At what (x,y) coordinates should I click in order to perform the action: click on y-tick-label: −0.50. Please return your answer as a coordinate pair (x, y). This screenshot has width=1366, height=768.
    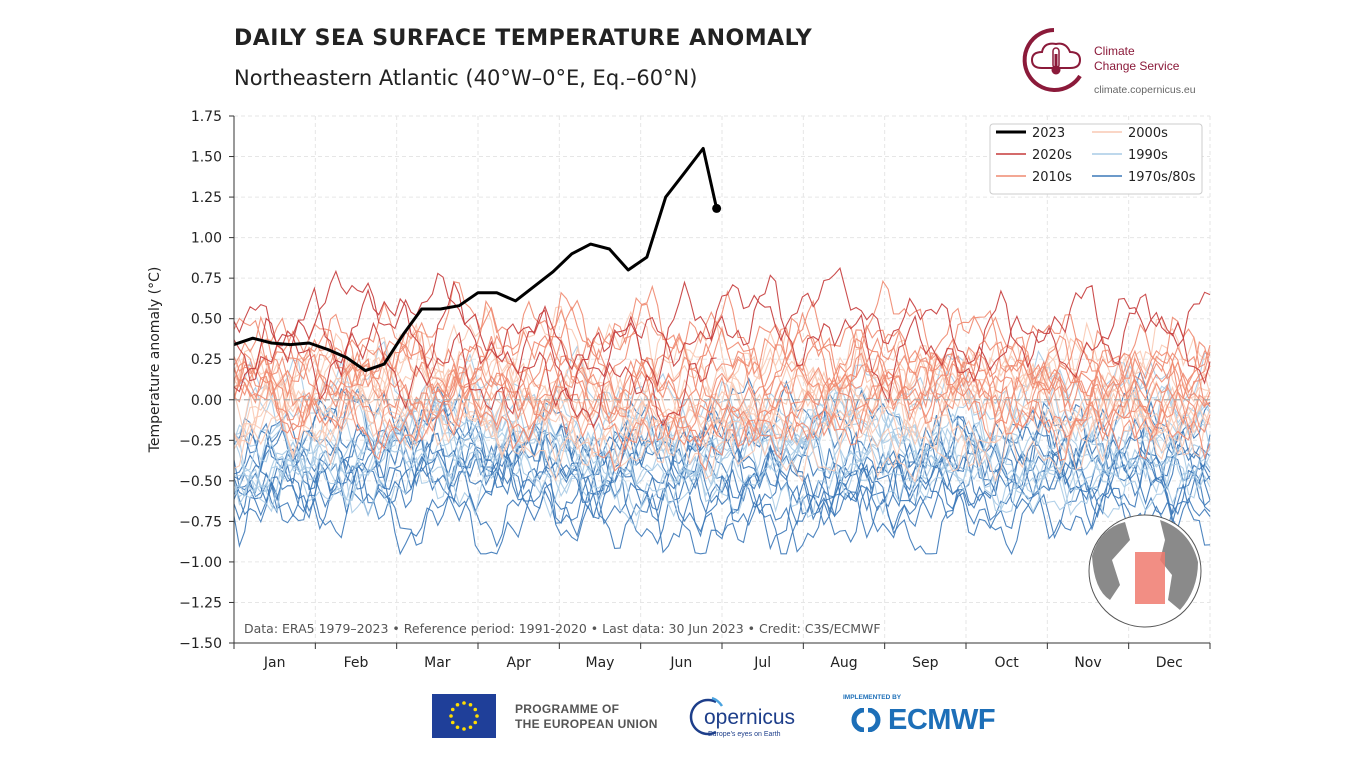
    Looking at the image, I should click on (200, 482).